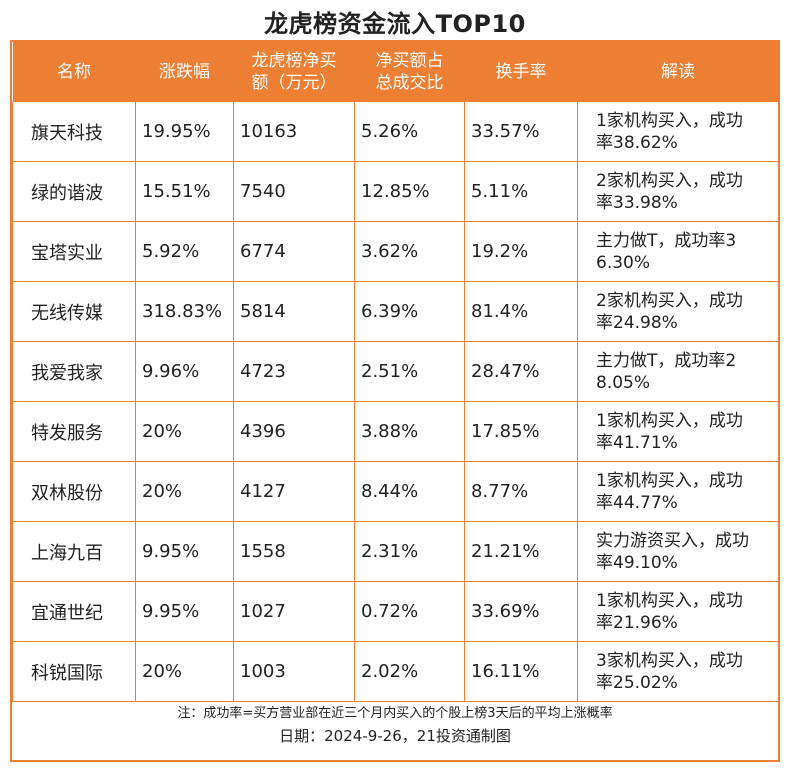 The image size is (790, 770). Describe the element at coordinates (666, 360) in the screenshot. I see `read-line: 主力做T，成功率2` at that location.